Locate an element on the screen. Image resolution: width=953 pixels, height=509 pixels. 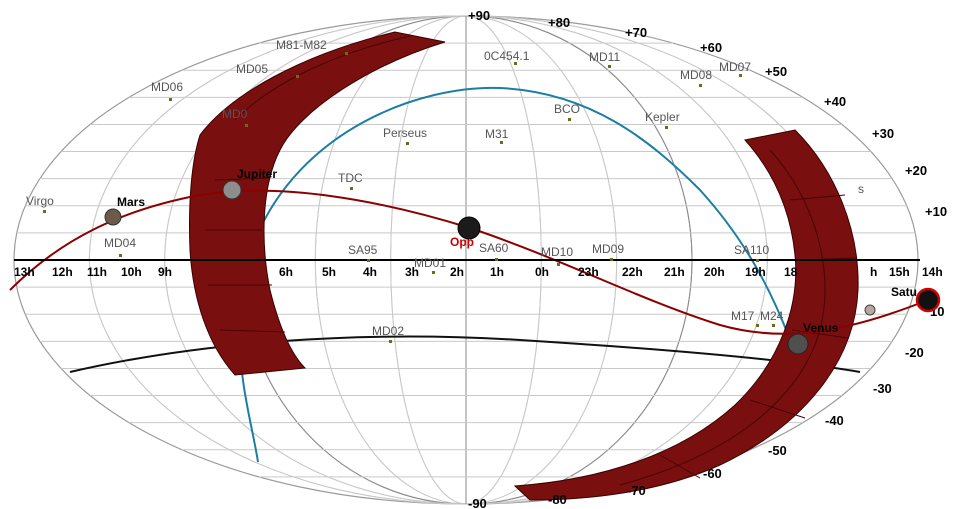
ra-label: 5h is located at coordinates (329, 272).